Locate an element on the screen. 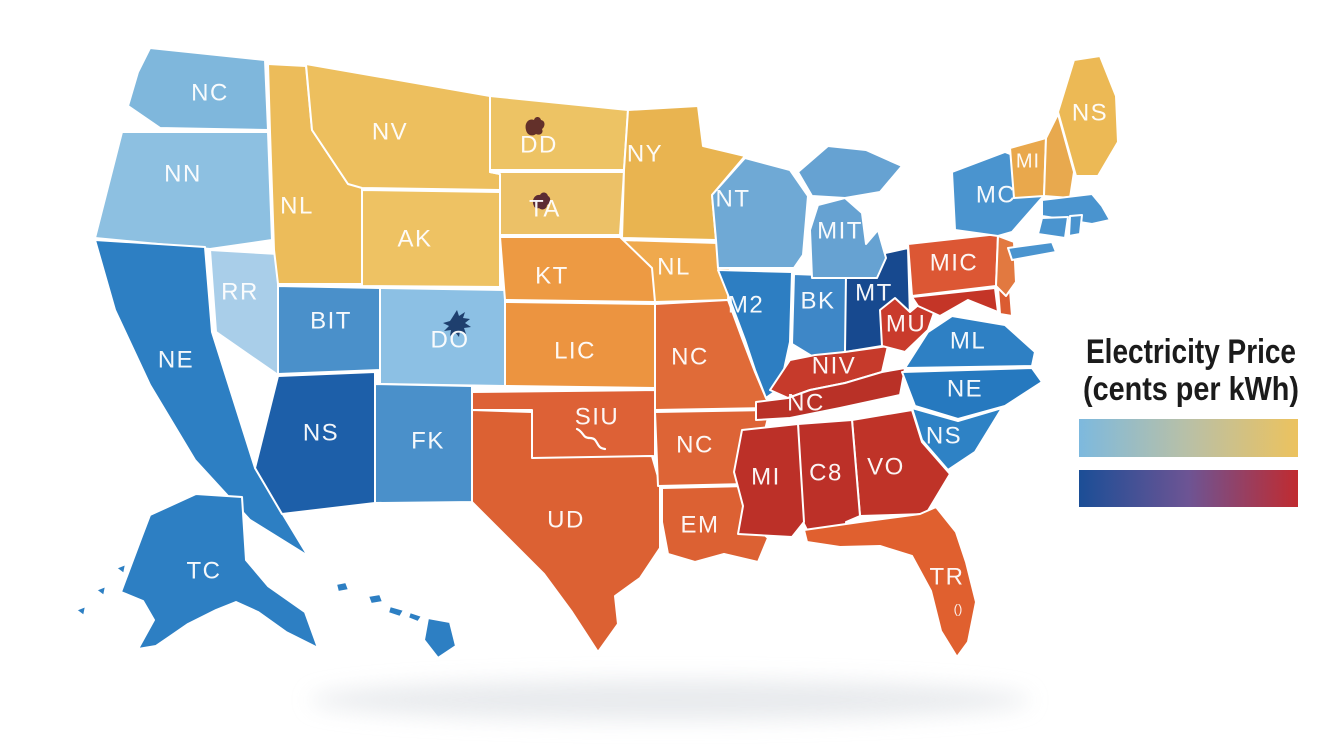 The width and height of the screenshot is (1344, 752). state-nebraska is located at coordinates (577, 269).